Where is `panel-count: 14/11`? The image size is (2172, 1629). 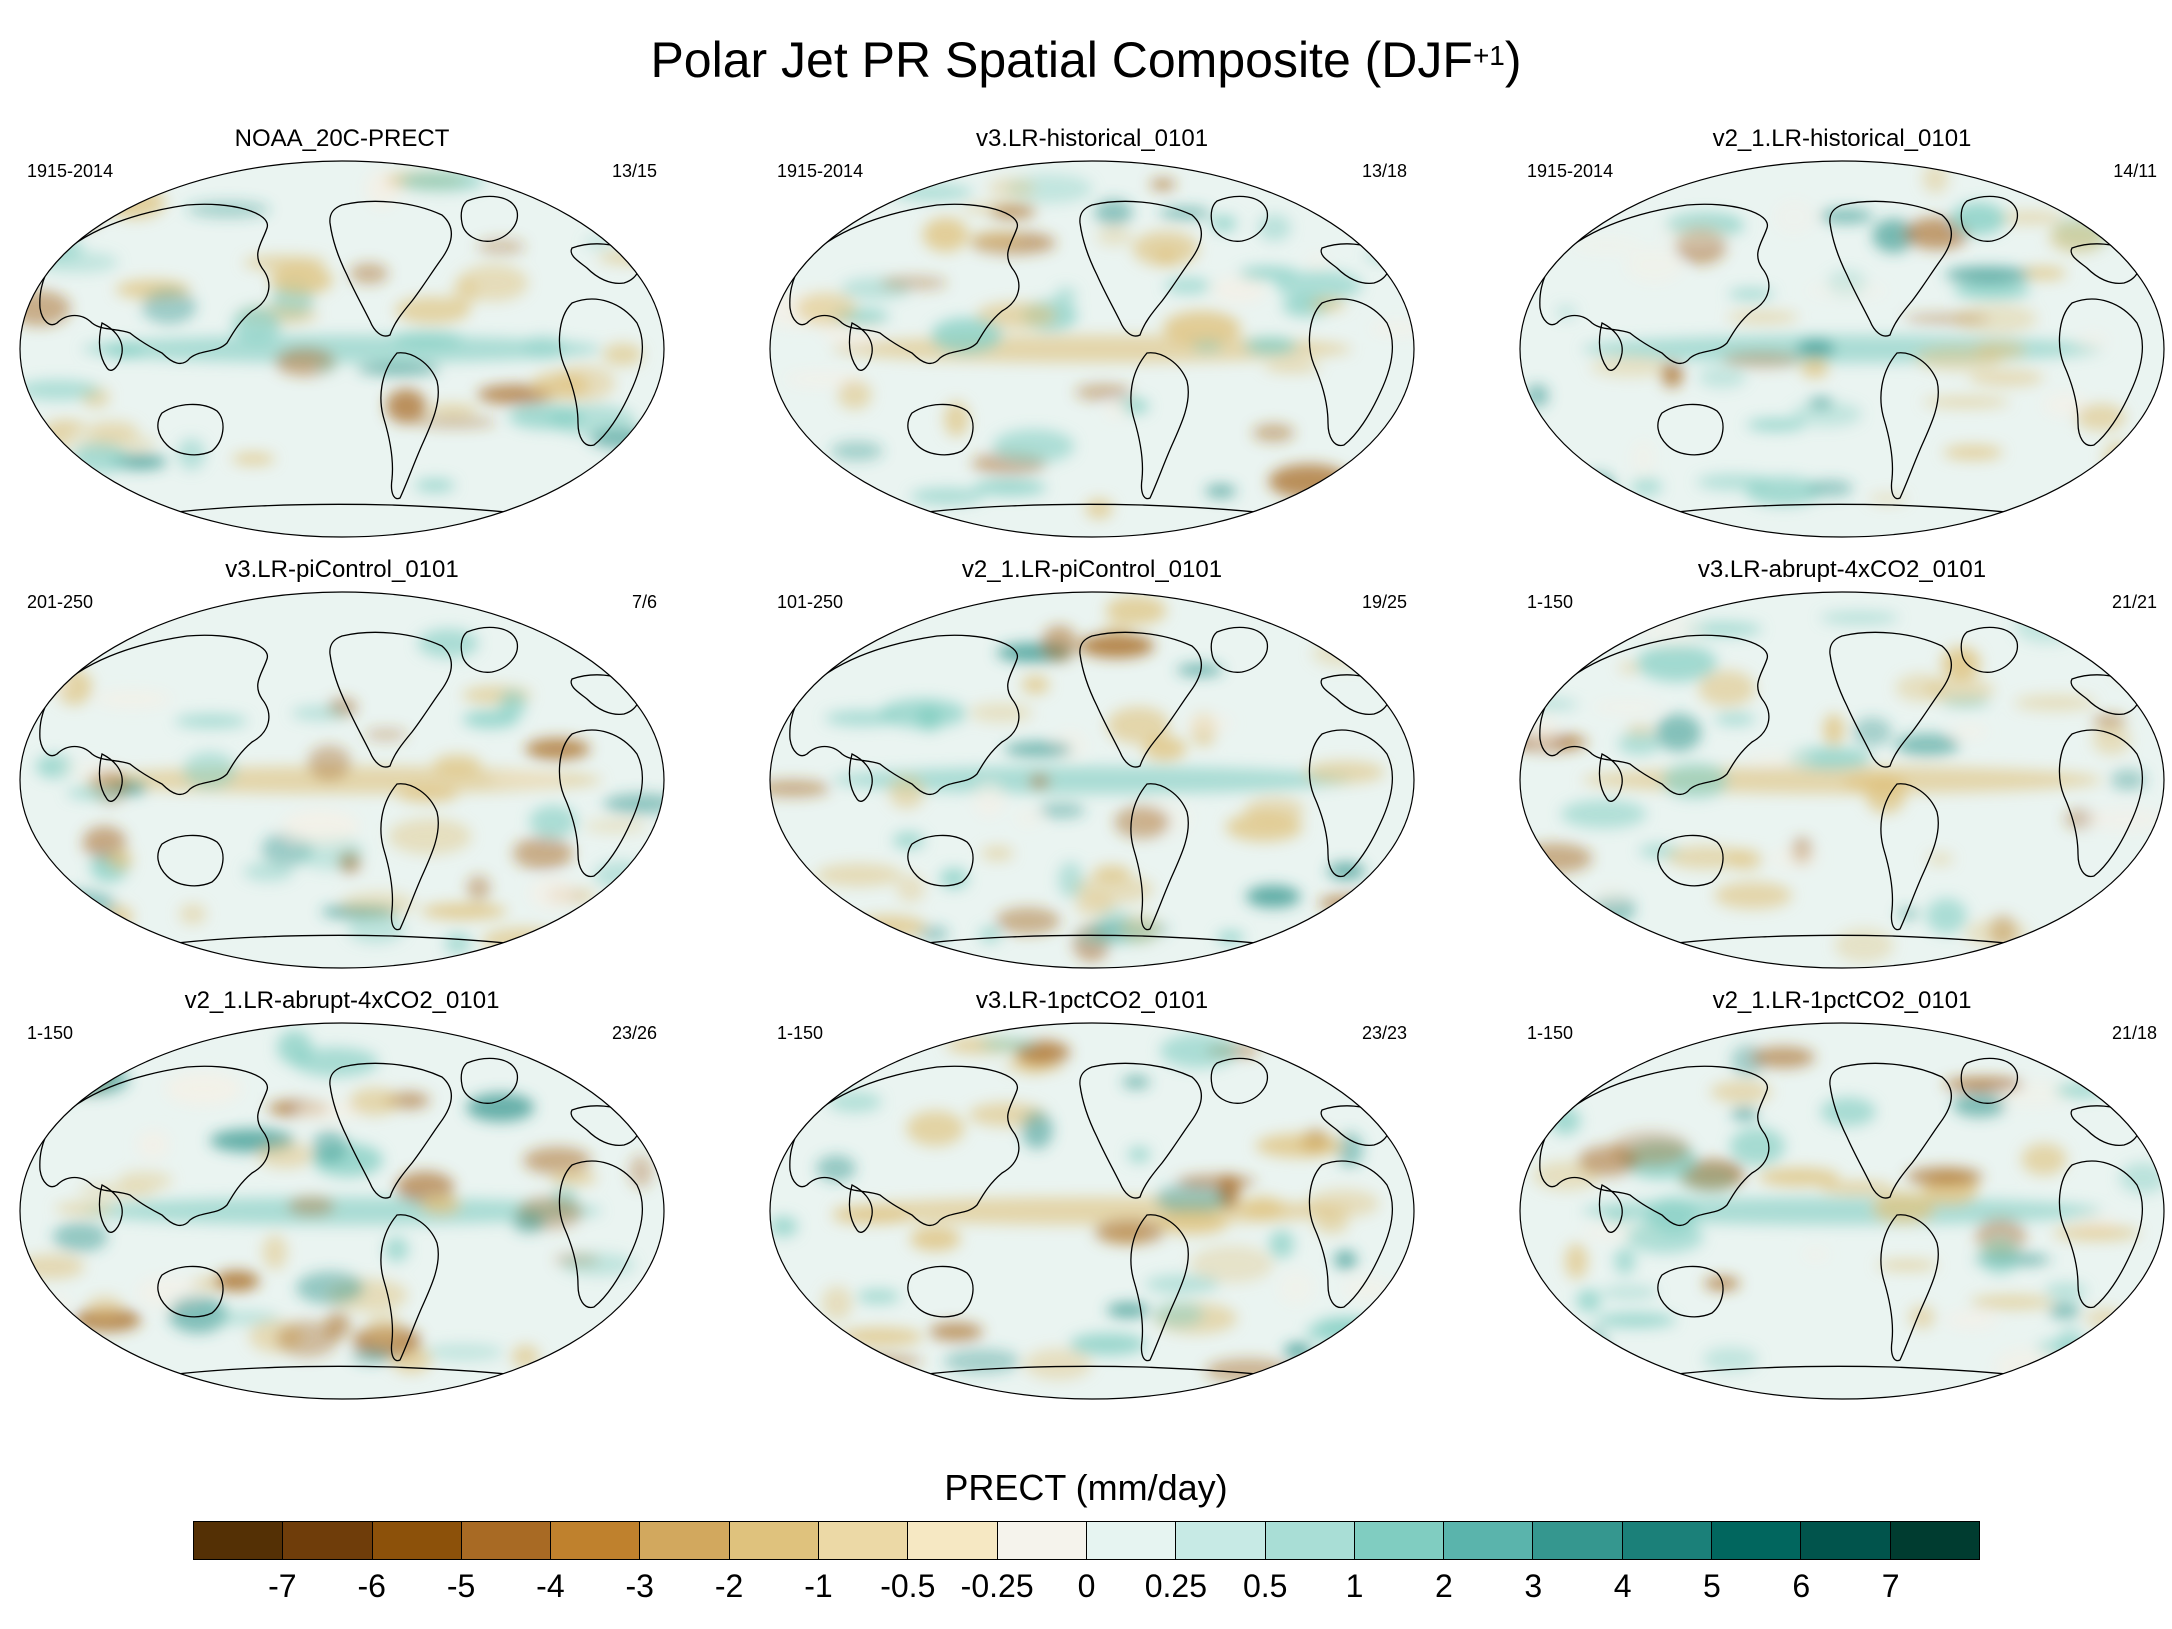
panel-count: 14/11 is located at coordinates (2135, 171).